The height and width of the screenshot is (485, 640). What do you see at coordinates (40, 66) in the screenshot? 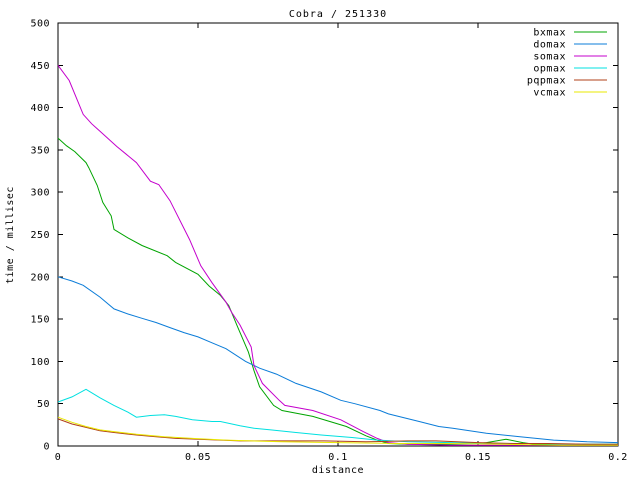
I see `y-tick-label: 450` at bounding box center [40, 66].